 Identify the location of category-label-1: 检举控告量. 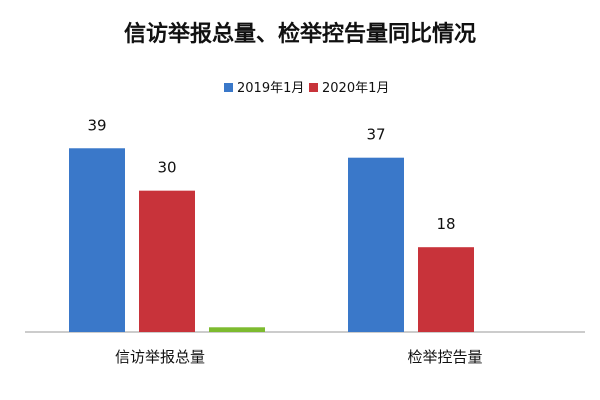
(444, 357).